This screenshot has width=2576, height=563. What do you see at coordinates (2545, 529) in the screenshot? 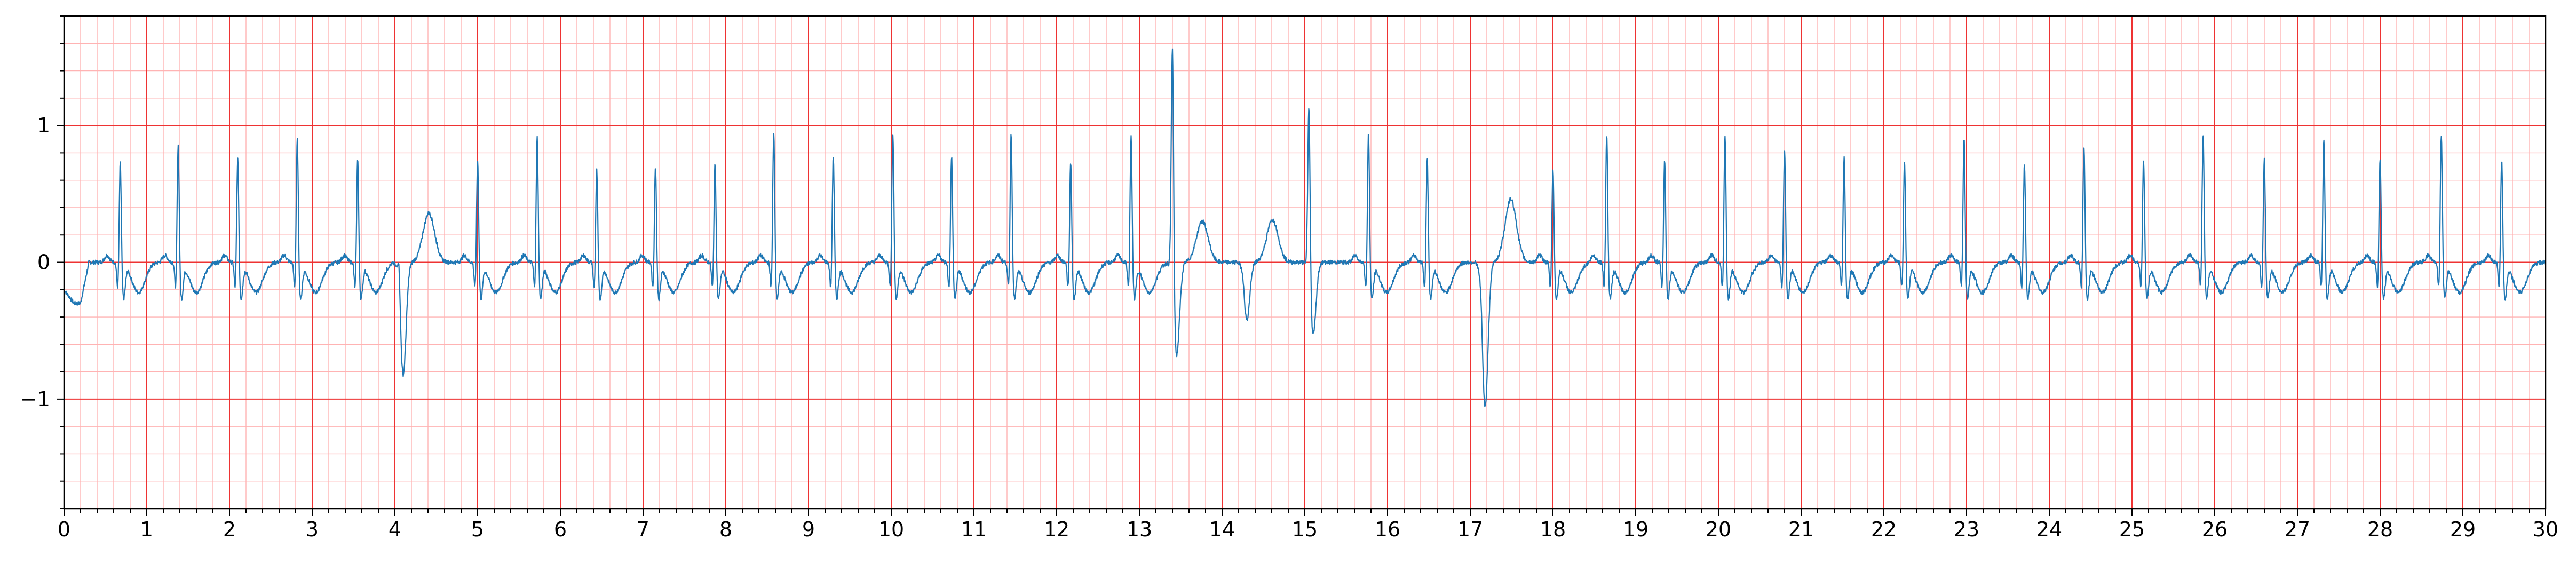
I see `x-tick-label: 30` at bounding box center [2545, 529].